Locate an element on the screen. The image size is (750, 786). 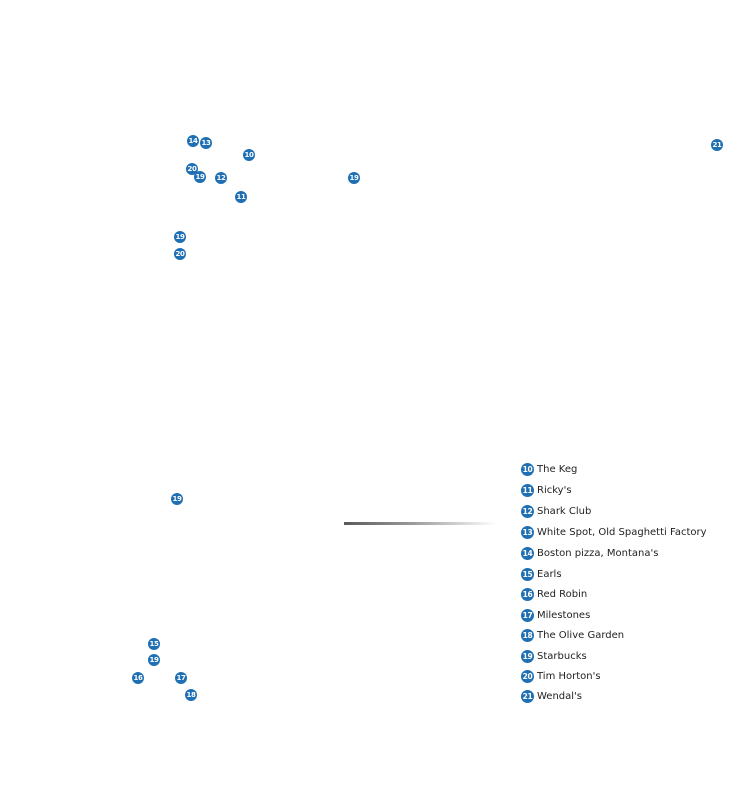
legend-item-shark-club: 12 Shark Club is located at coordinates (556, 511).